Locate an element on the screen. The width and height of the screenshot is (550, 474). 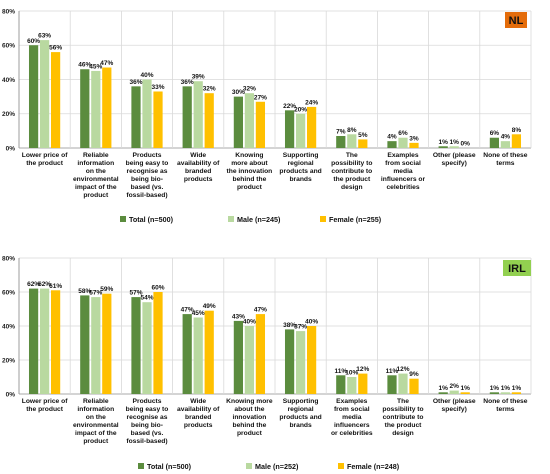
irl-y-tick-label: 60% is located at coordinates (8, 292).